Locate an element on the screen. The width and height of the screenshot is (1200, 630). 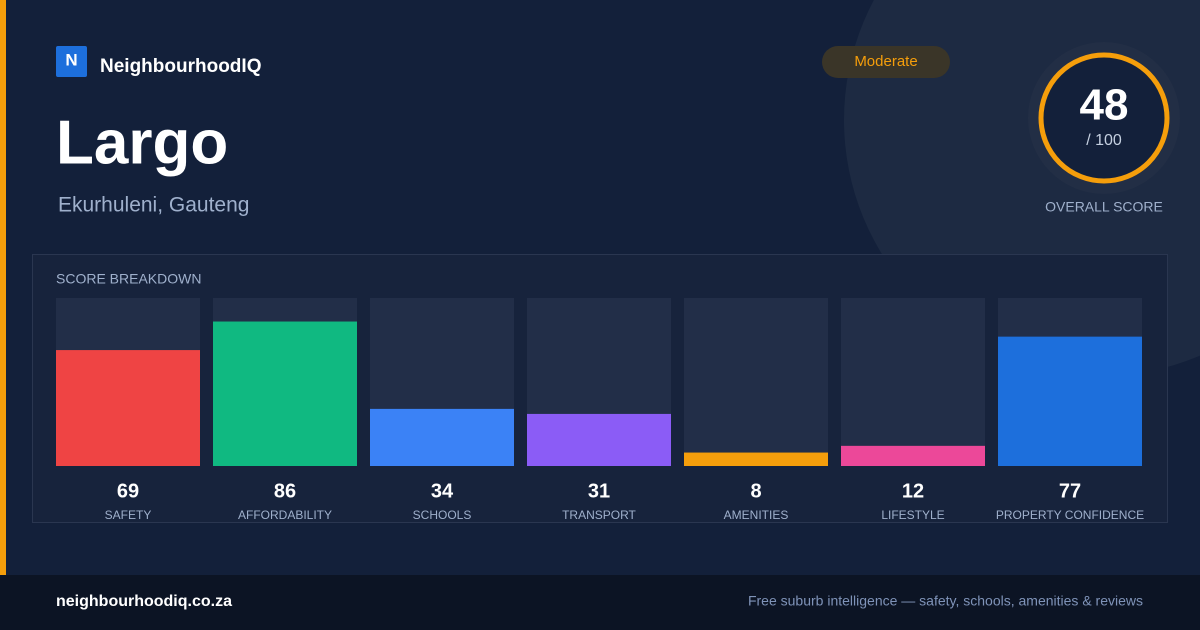
category-label: TRANSPORT is located at coordinates (599, 515).